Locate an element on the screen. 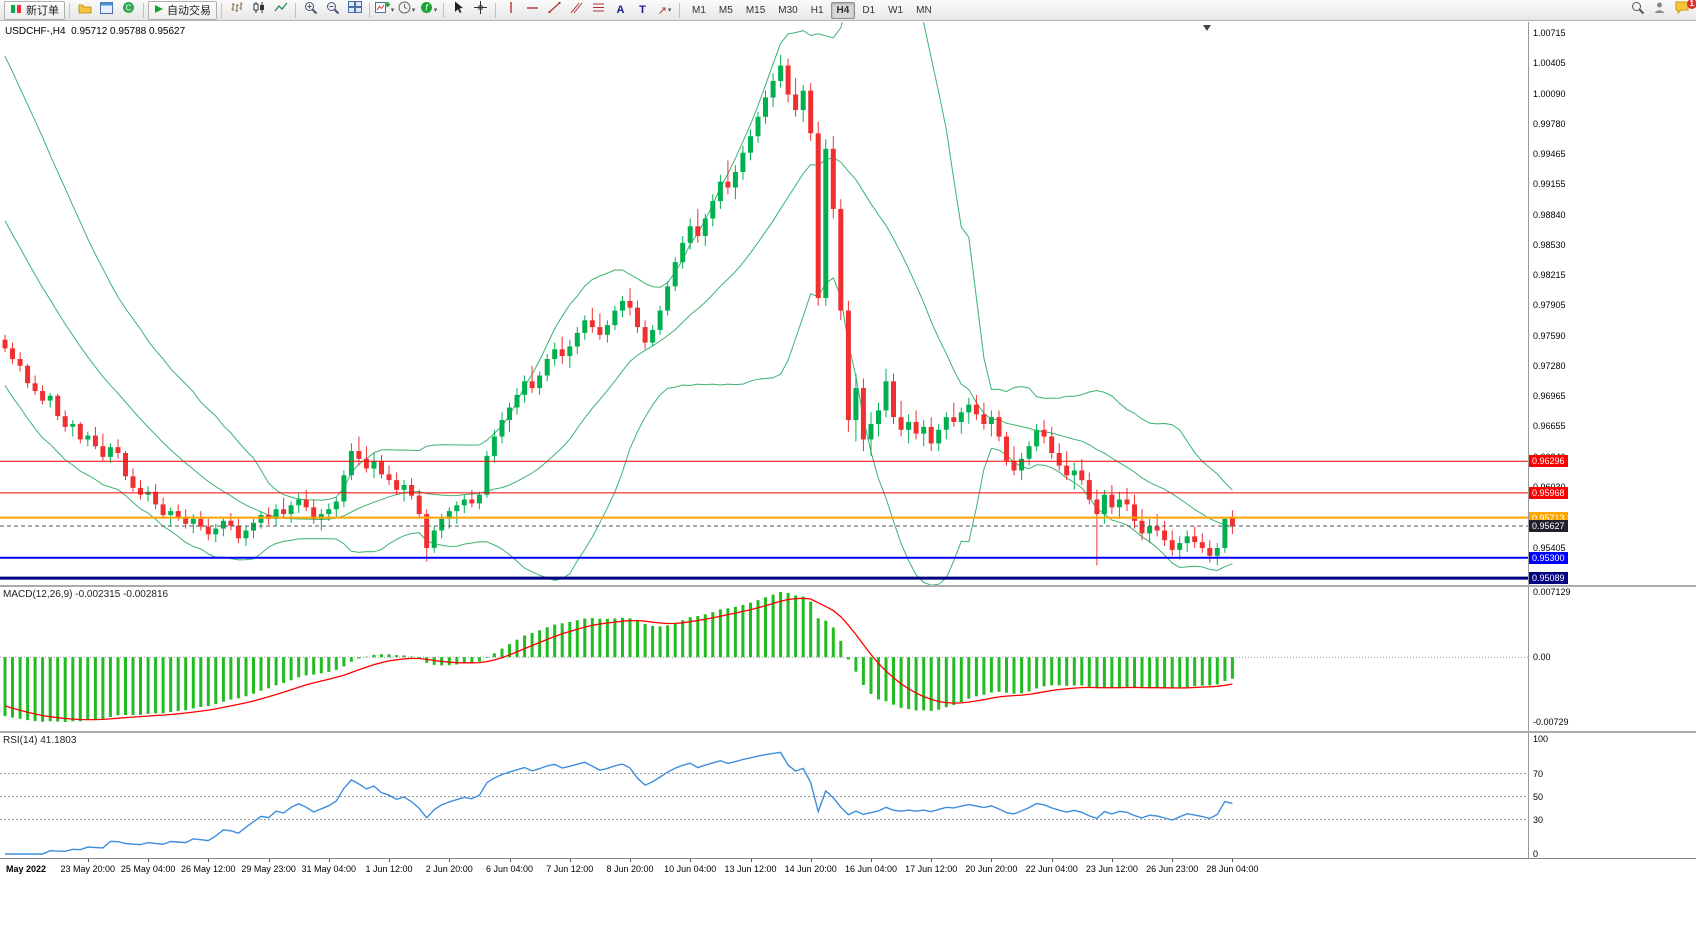 Image resolution: width=1696 pixels, height=945 pixels. vertical-line-button is located at coordinates (510, 10).